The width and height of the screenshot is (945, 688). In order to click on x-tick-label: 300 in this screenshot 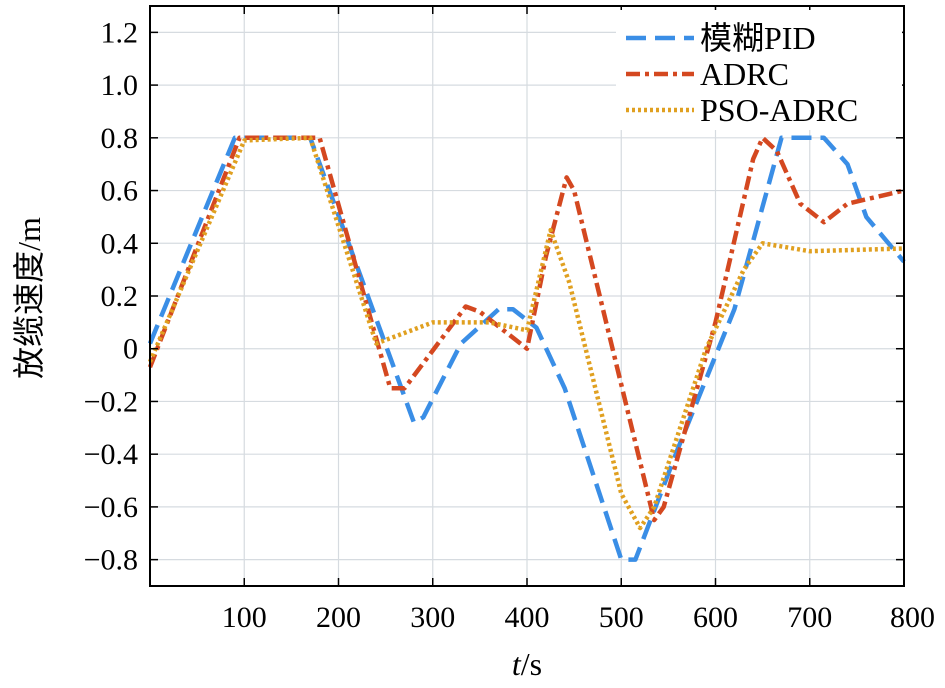, I will do `click(432, 617)`.